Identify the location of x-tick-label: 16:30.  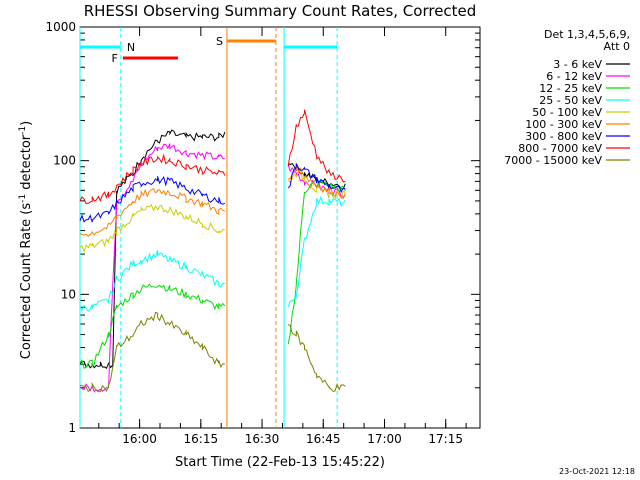
(262, 439).